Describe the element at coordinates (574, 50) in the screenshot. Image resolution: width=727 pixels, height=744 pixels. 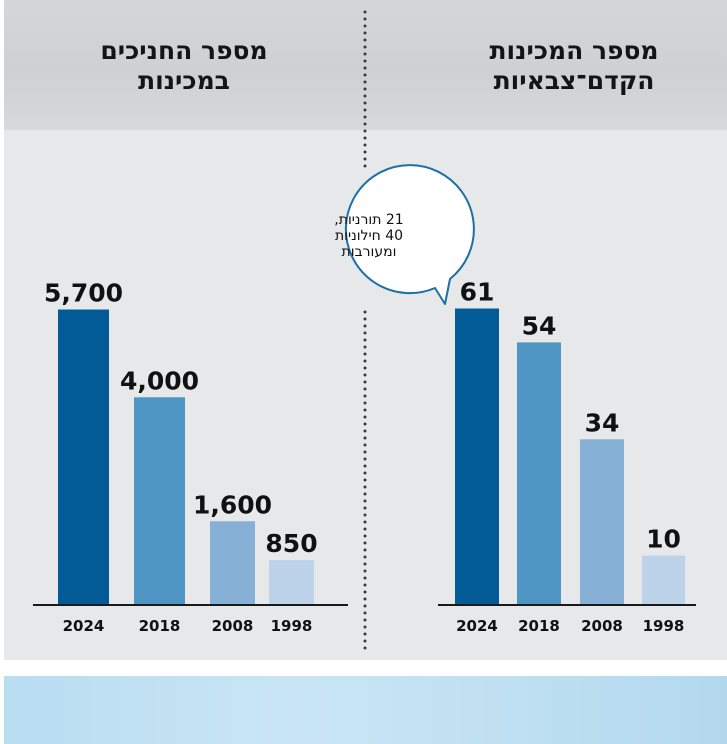
I see `right-chart-title-line1: מספר המכינות` at that location.